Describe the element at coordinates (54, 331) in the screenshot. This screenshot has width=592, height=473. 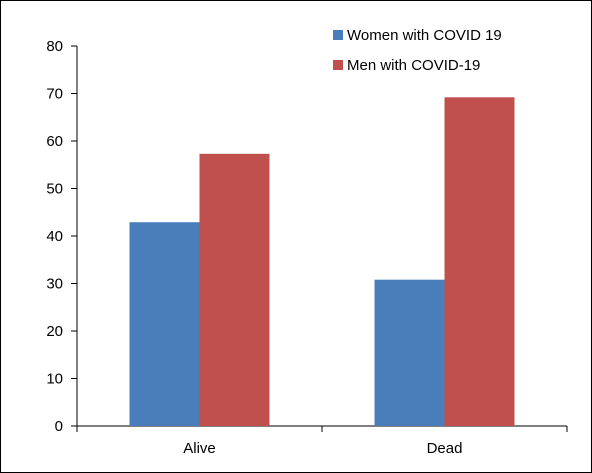
I see `y-tick-label: 20` at that location.